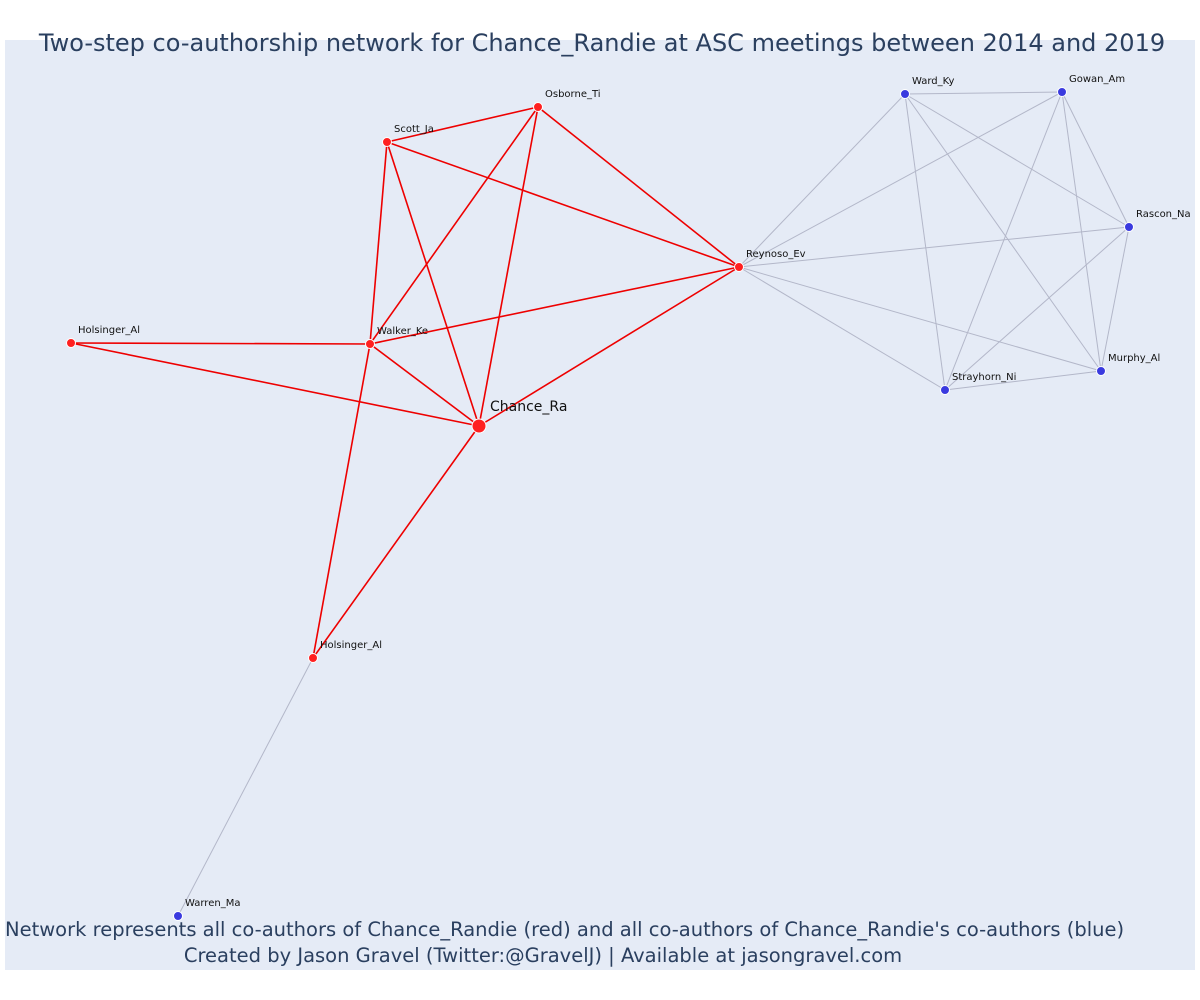 The width and height of the screenshot is (1200, 1000). What do you see at coordinates (275, 384) in the screenshot?
I see `edge-chance-holsinger1` at bounding box center [275, 384].